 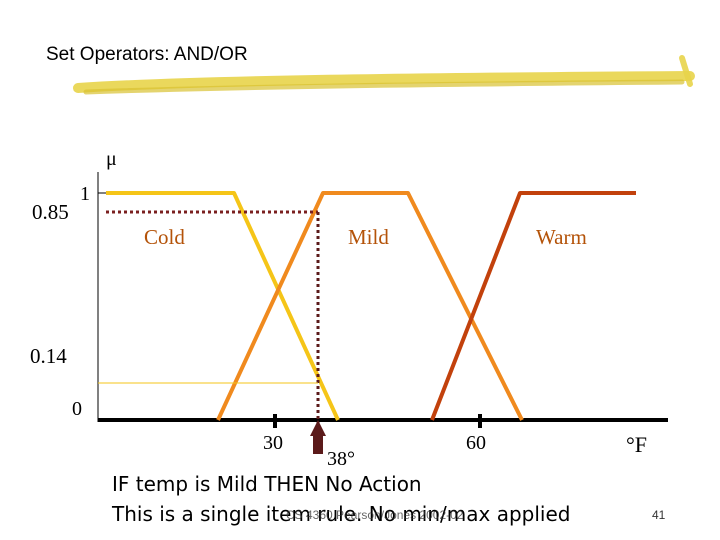 I want to click on caption-line-1: IF temp is Mild THEN No Action, so click(x=267, y=484).